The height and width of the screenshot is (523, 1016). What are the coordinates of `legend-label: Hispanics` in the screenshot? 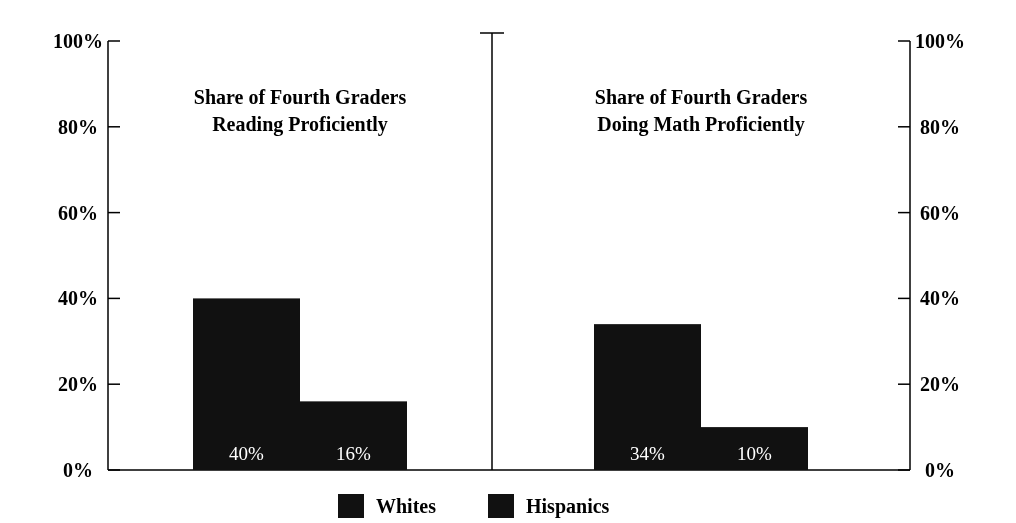 It's located at (568, 506).